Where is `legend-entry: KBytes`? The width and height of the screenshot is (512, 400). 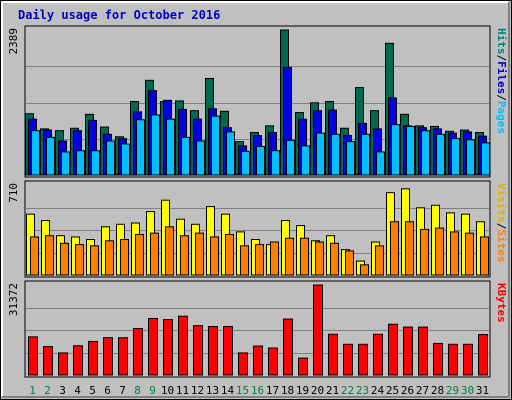
legend-entry: KBytes is located at coordinates (501, 303).